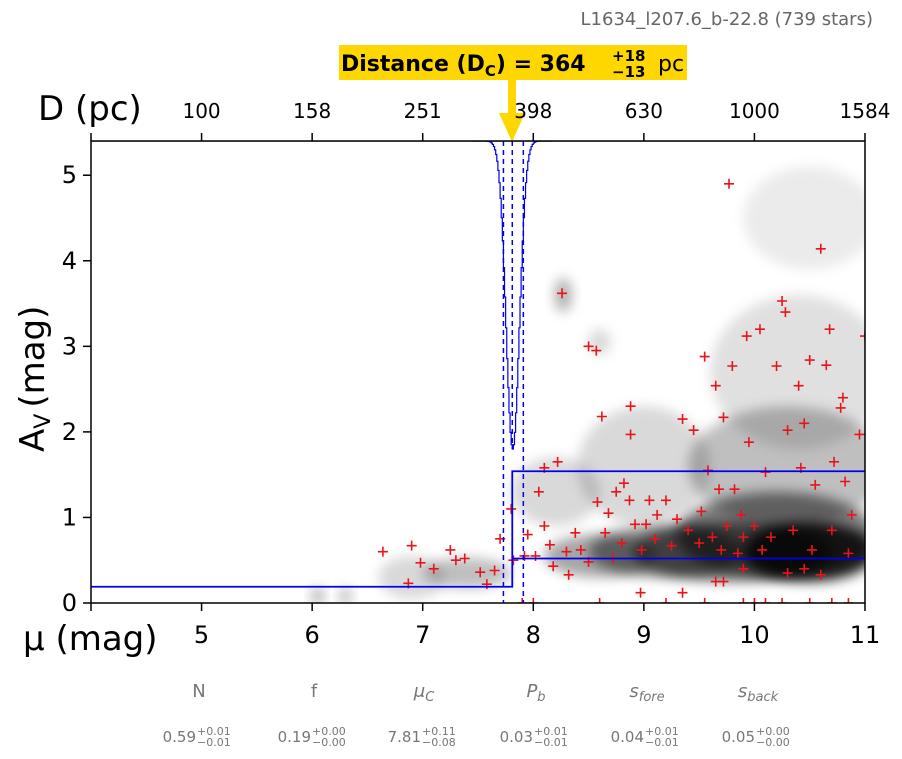  What do you see at coordinates (727, 19) in the screenshot?
I see `chart-title: L1634_l207.6_b-22.8 (739 stars)` at bounding box center [727, 19].